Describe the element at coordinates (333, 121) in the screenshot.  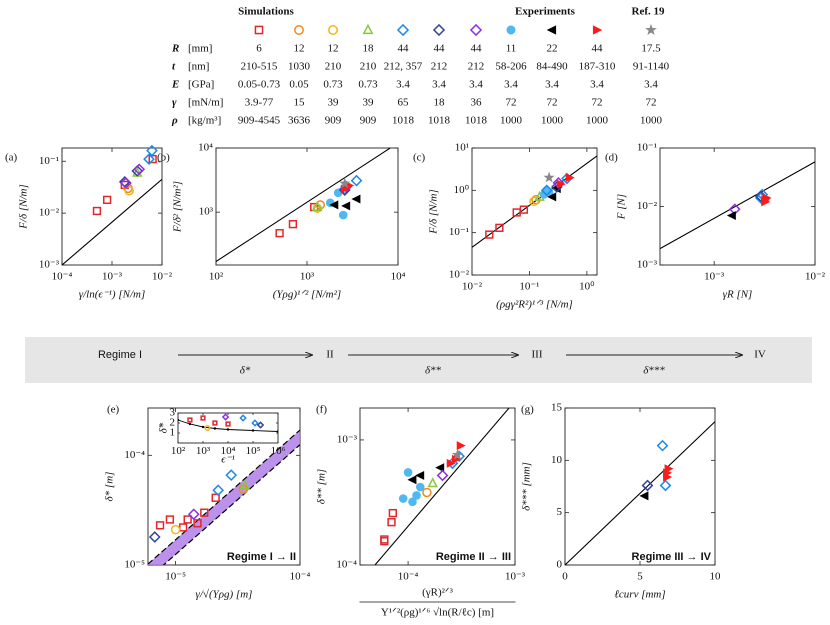
I see `table-cell: 909` at that location.